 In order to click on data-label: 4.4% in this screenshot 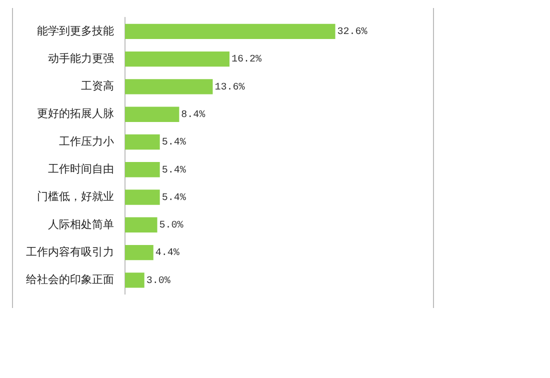, I will do `click(167, 254)`.